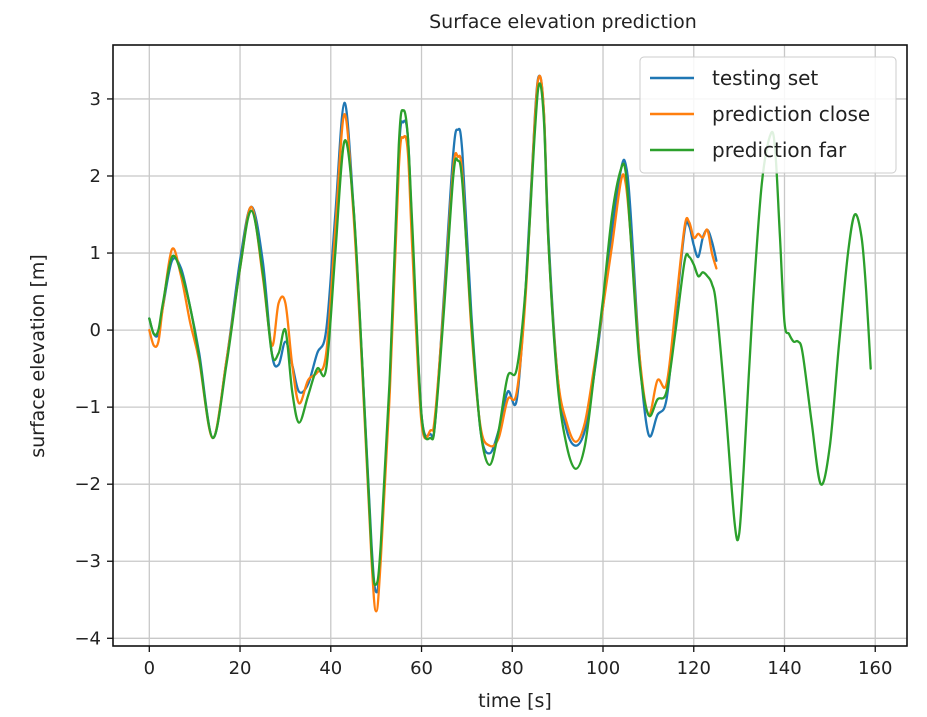  I want to click on y-tick-label: 3, so click(95, 99).